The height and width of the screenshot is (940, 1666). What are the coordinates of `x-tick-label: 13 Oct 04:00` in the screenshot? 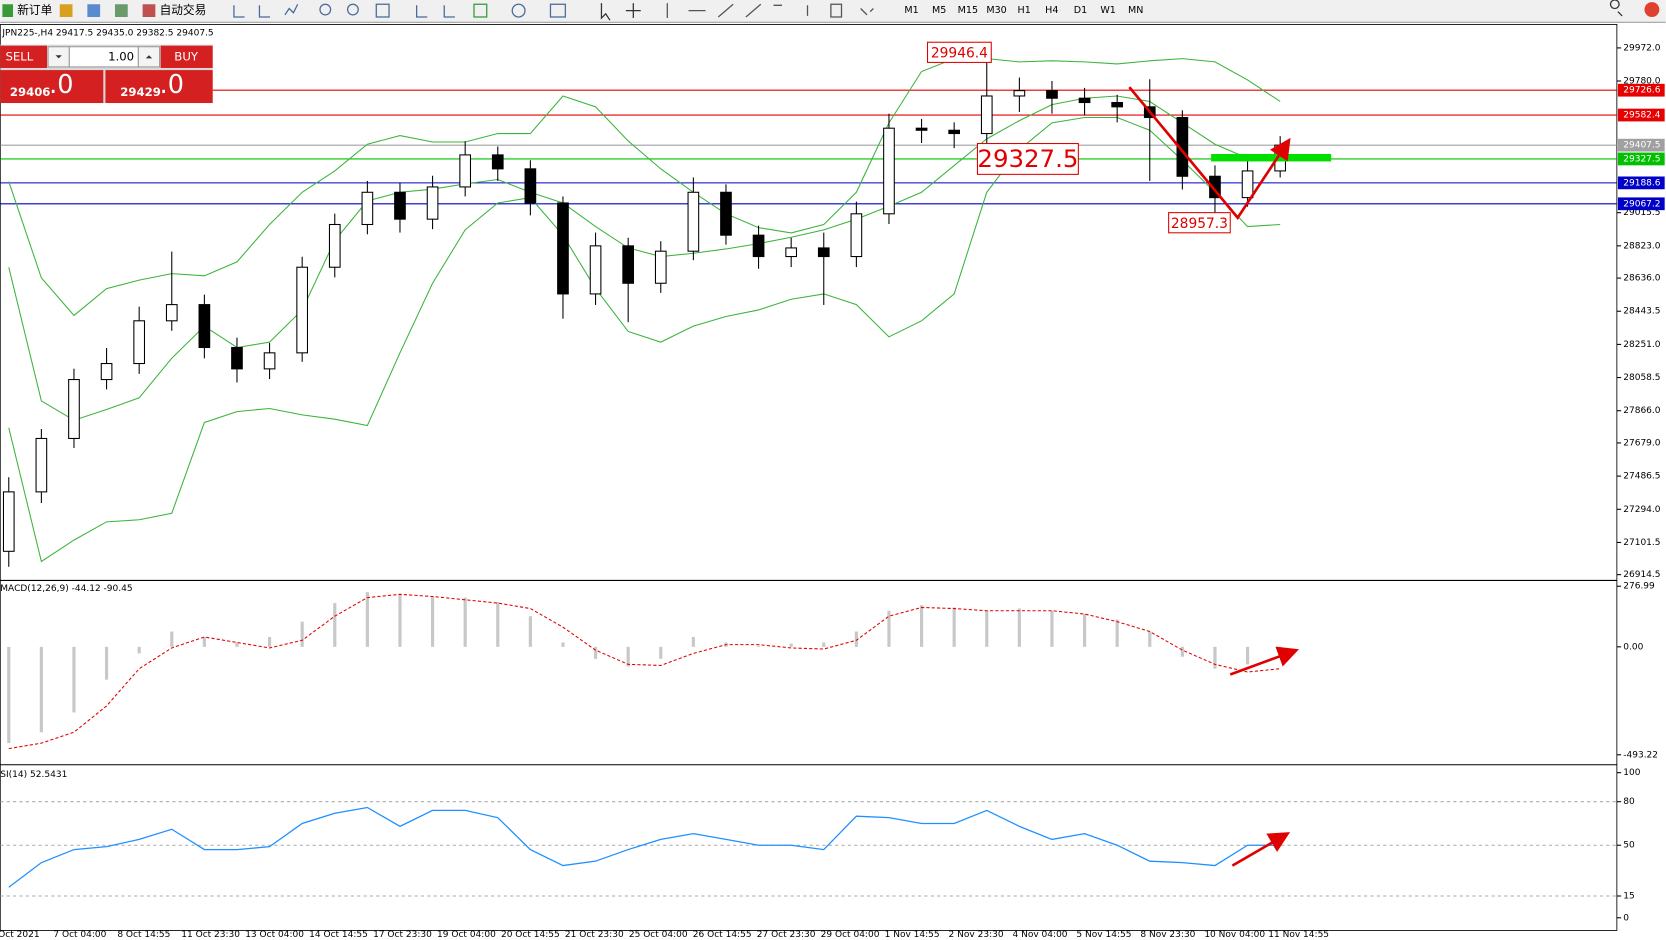 It's located at (274, 935).